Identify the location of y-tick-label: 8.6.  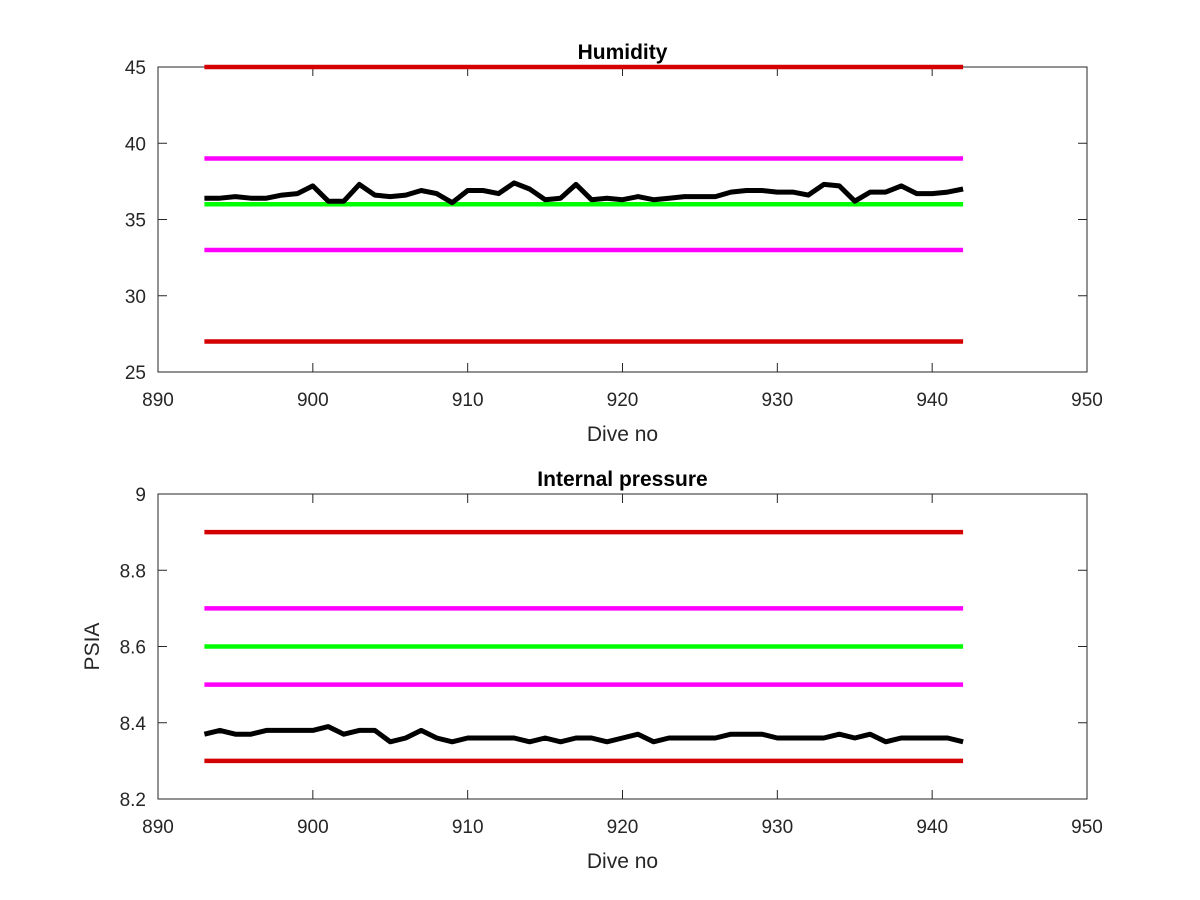
(133, 648).